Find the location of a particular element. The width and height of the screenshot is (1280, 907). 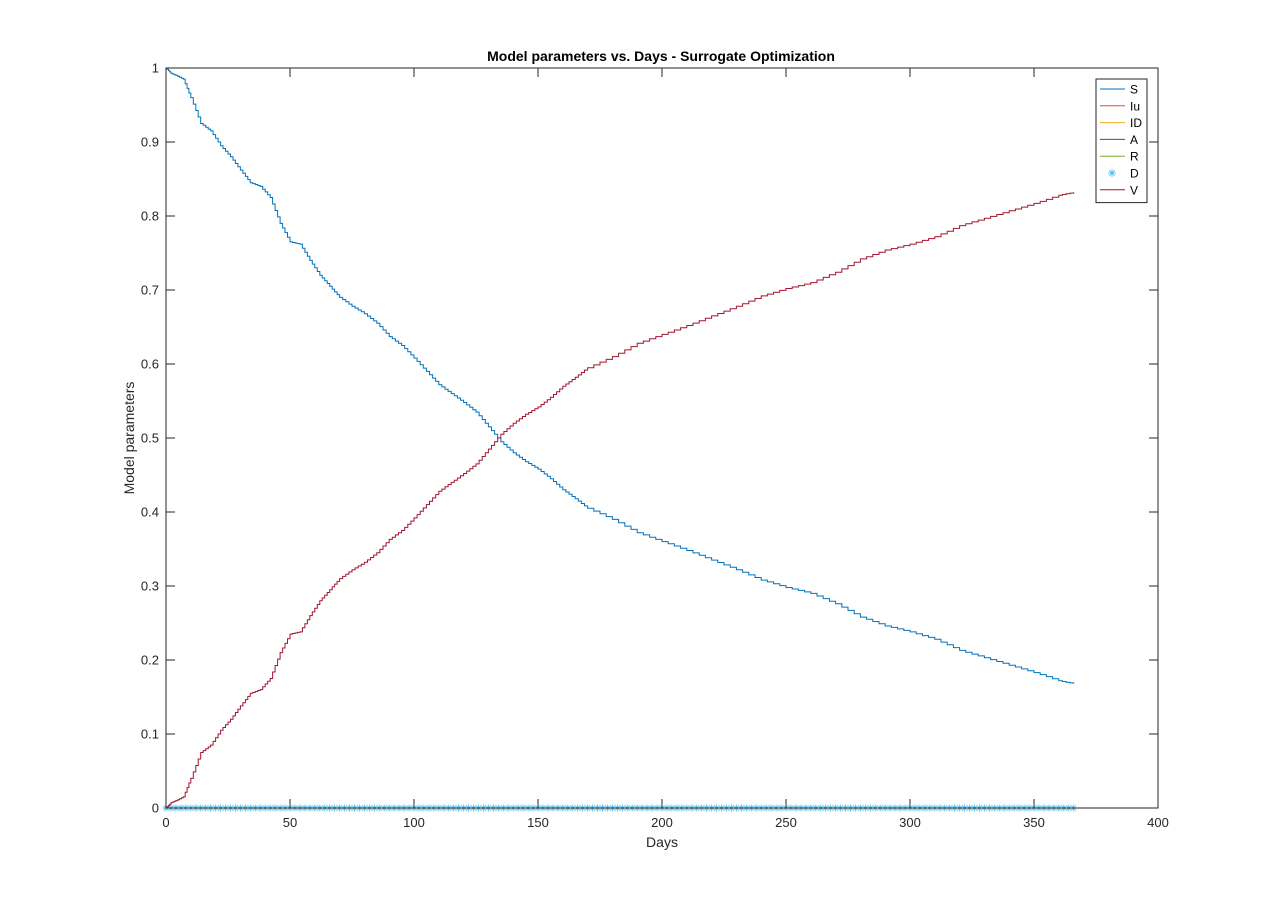

legend-item-d: D is located at coordinates (1123, 174).